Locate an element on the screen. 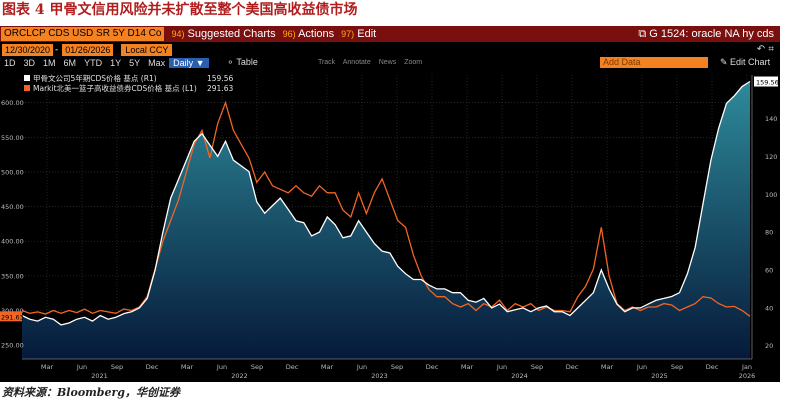 Image resolution: width=800 pixels, height=404 pixels. year-label: 2025 is located at coordinates (659, 376).